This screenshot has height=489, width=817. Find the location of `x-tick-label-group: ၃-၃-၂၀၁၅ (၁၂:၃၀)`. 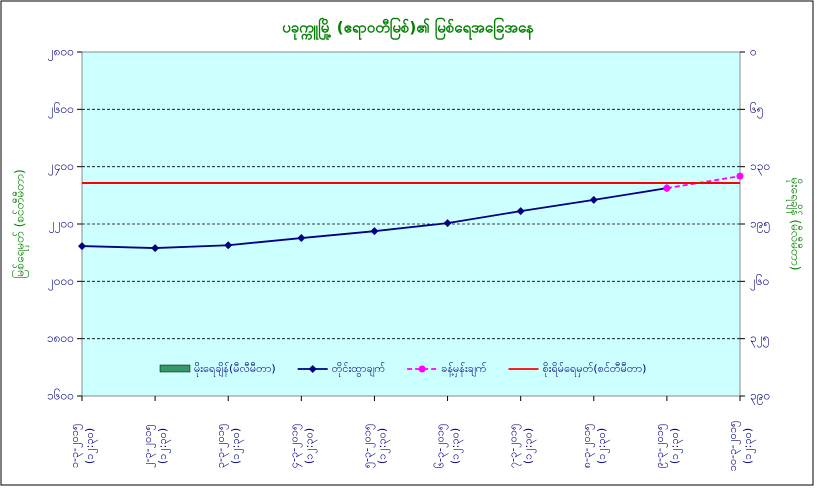

x-tick-label-group: ၃-၃-၂၀၁၅ (၁၂:၃၀) is located at coordinates (229, 446).